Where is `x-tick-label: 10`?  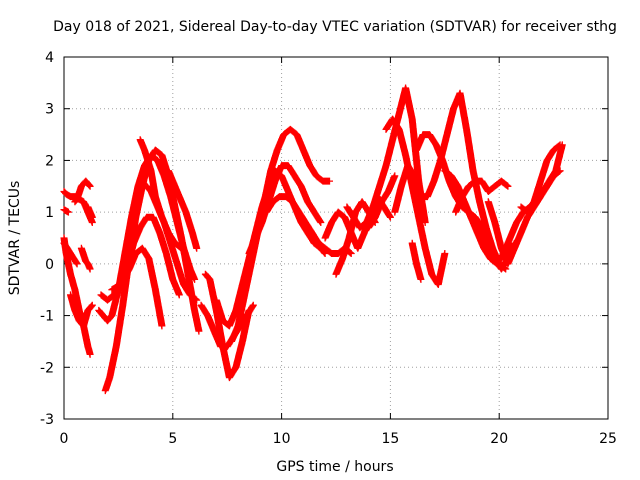 x-tick-label: 10 is located at coordinates (282, 439).